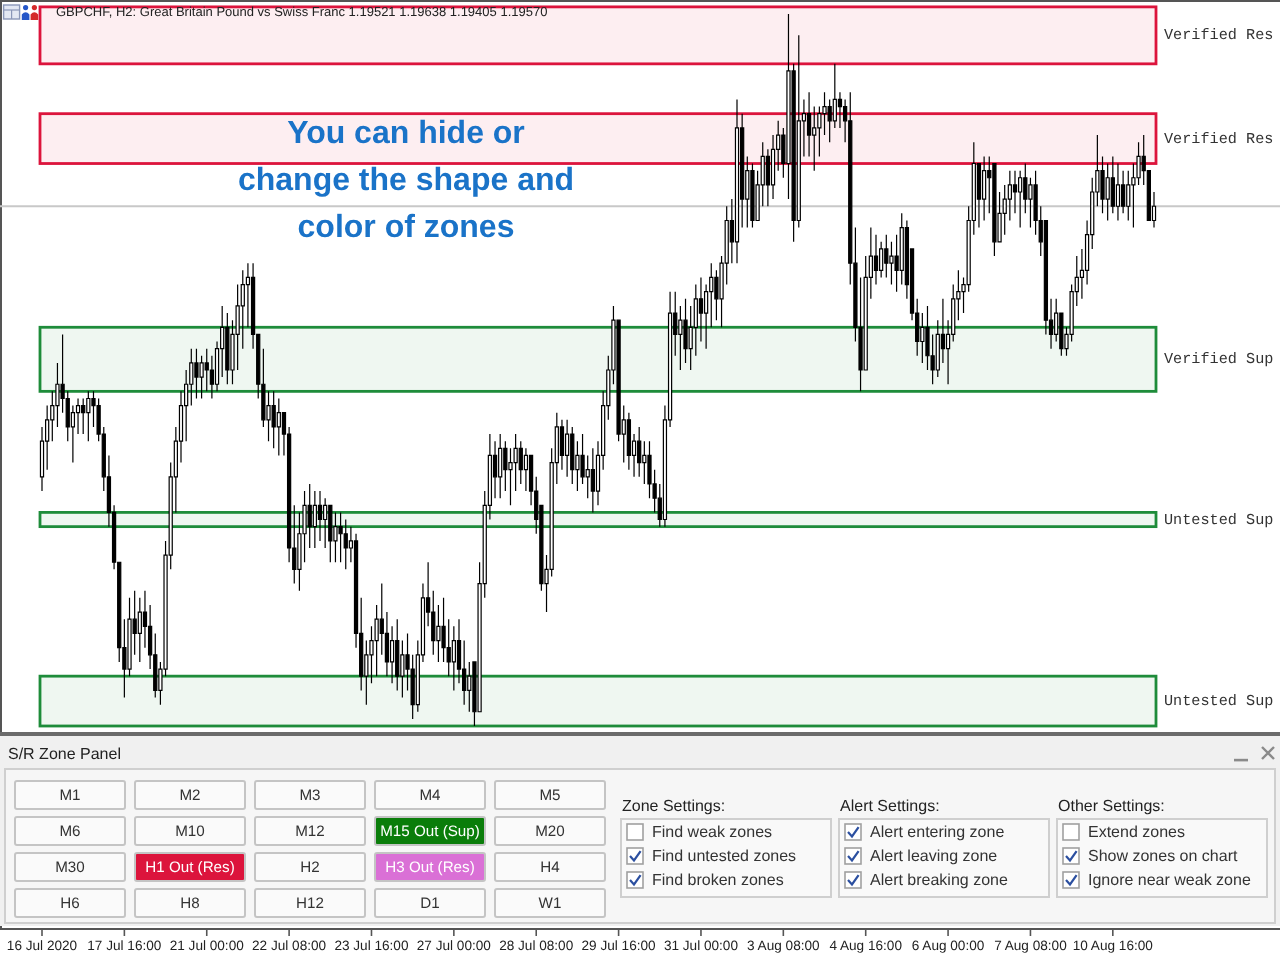 This screenshot has width=1280, height=960. What do you see at coordinates (674, 806) in the screenshot?
I see `text: Zone Settings:` at bounding box center [674, 806].